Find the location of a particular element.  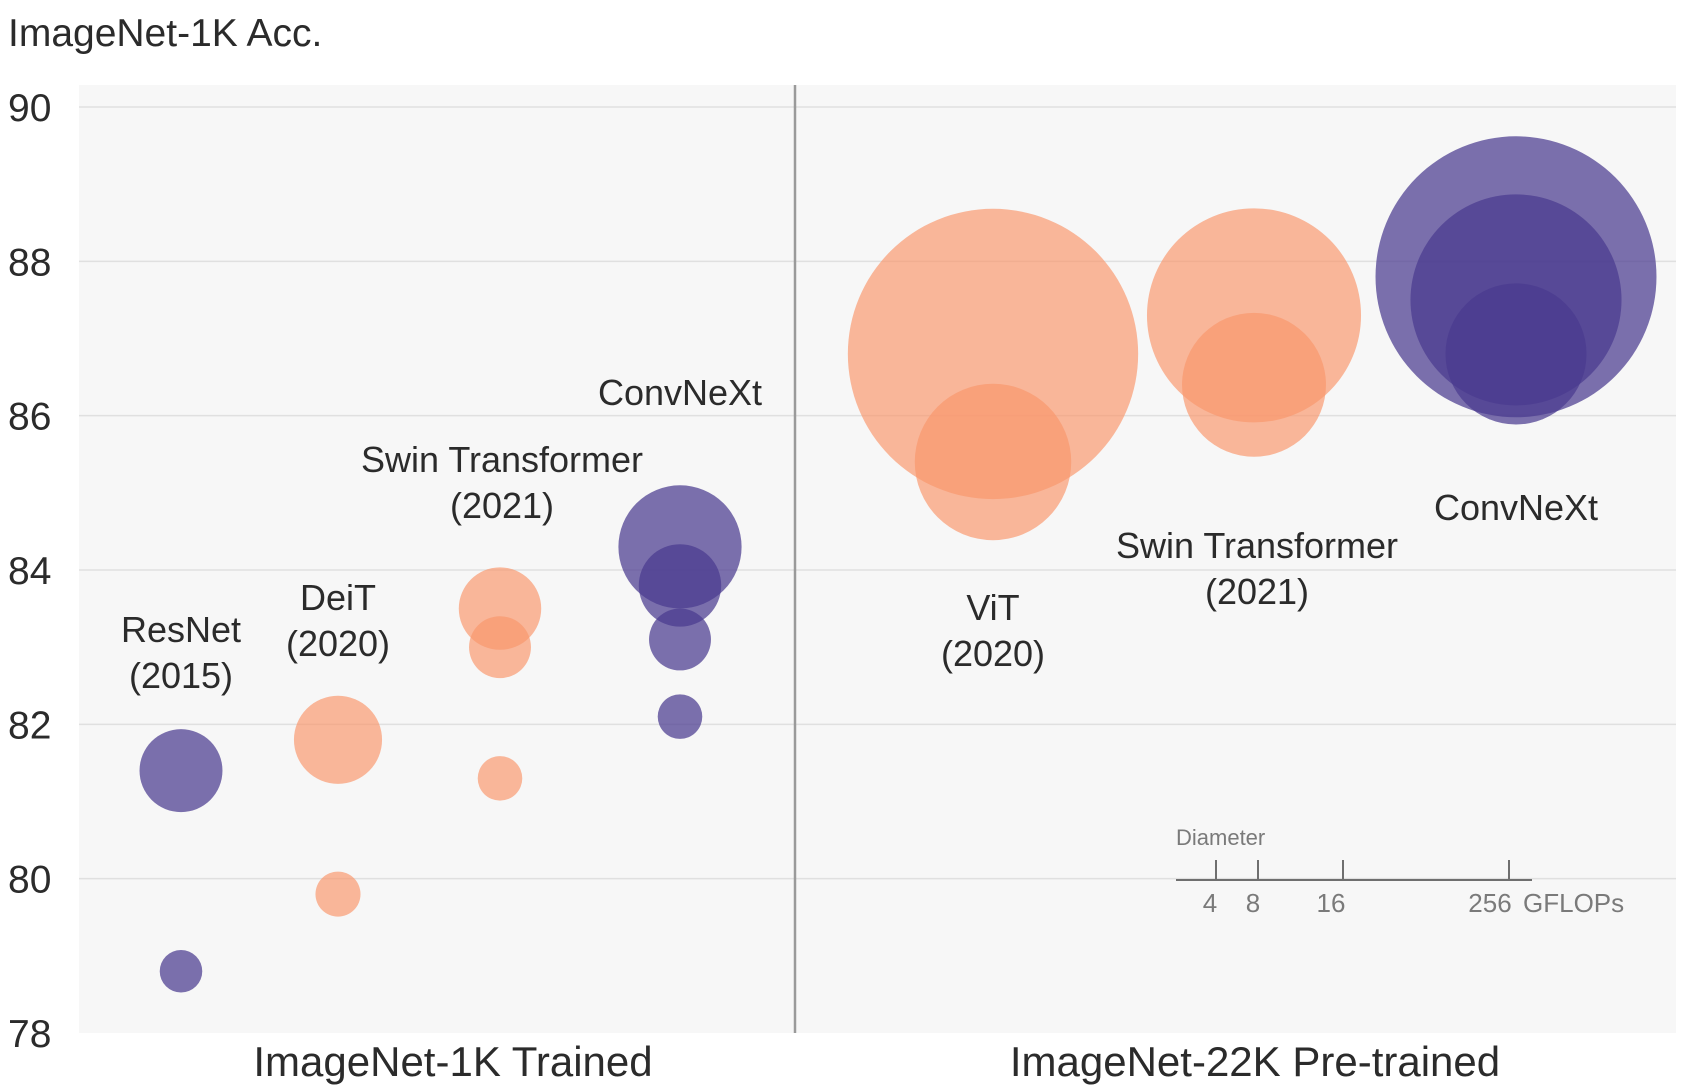

y-tick-label: 86 is located at coordinates (29, 417).